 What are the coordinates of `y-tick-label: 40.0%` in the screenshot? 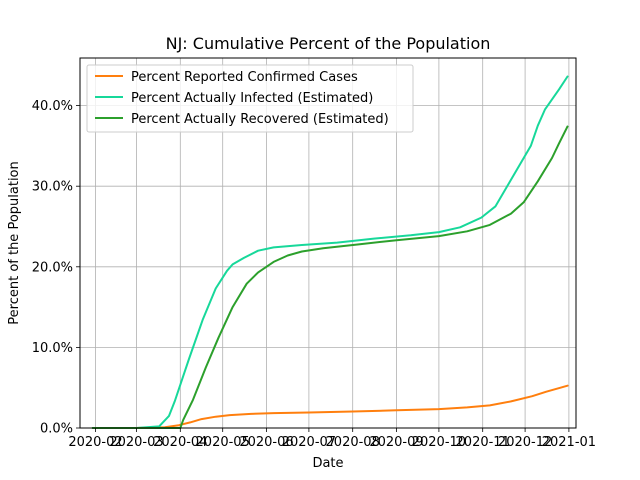 It's located at (52, 106).